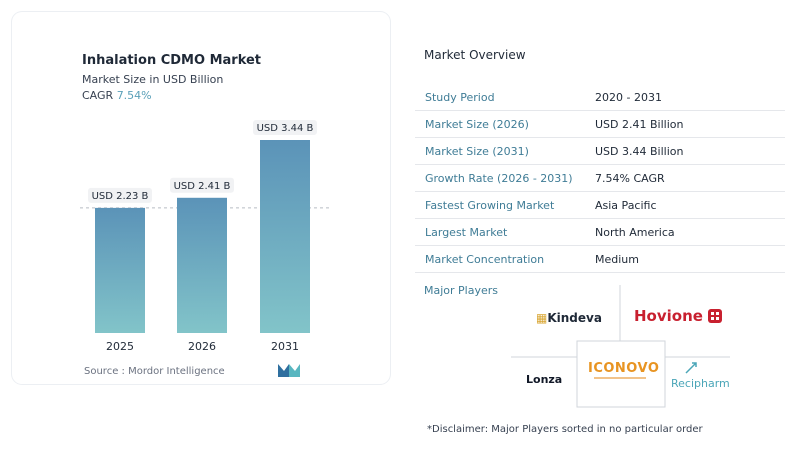 The image size is (800, 459). What do you see at coordinates (630, 178) in the screenshot?
I see `overview-row-value: 7.54% CAGR` at bounding box center [630, 178].